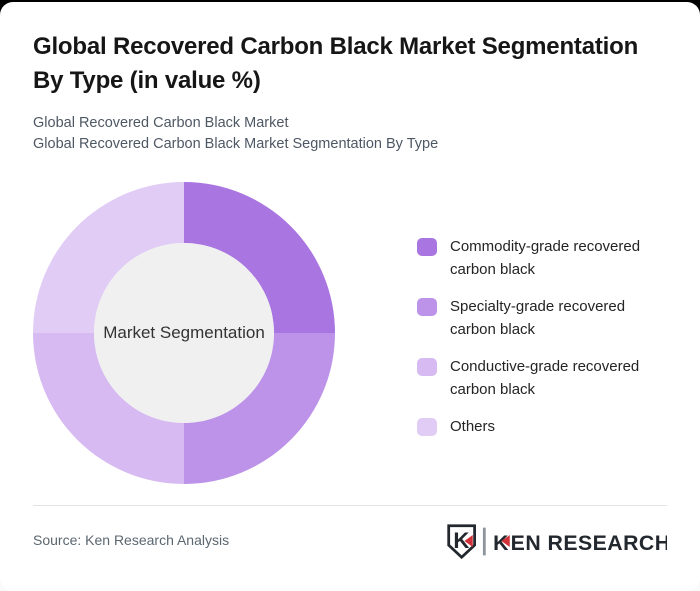 The image size is (700, 591). What do you see at coordinates (131, 540) in the screenshot?
I see `source-text: Source: Ken Research Analysis` at bounding box center [131, 540].